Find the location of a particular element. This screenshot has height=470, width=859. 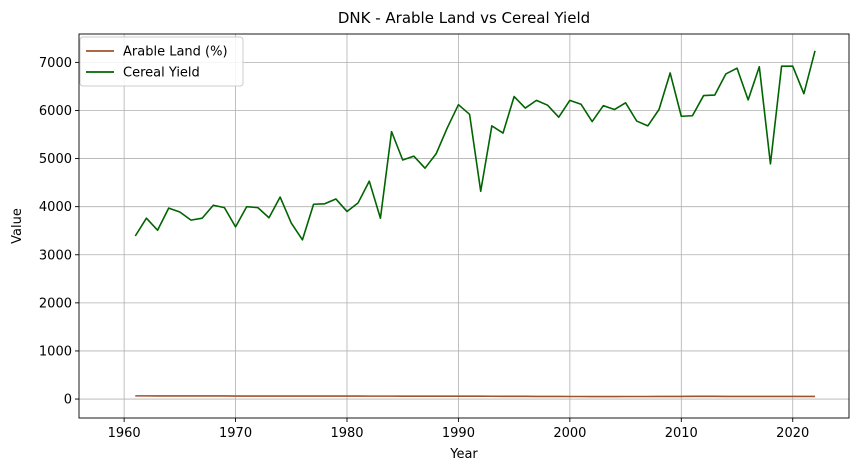

x-tick-label: 1960 is located at coordinates (124, 433).